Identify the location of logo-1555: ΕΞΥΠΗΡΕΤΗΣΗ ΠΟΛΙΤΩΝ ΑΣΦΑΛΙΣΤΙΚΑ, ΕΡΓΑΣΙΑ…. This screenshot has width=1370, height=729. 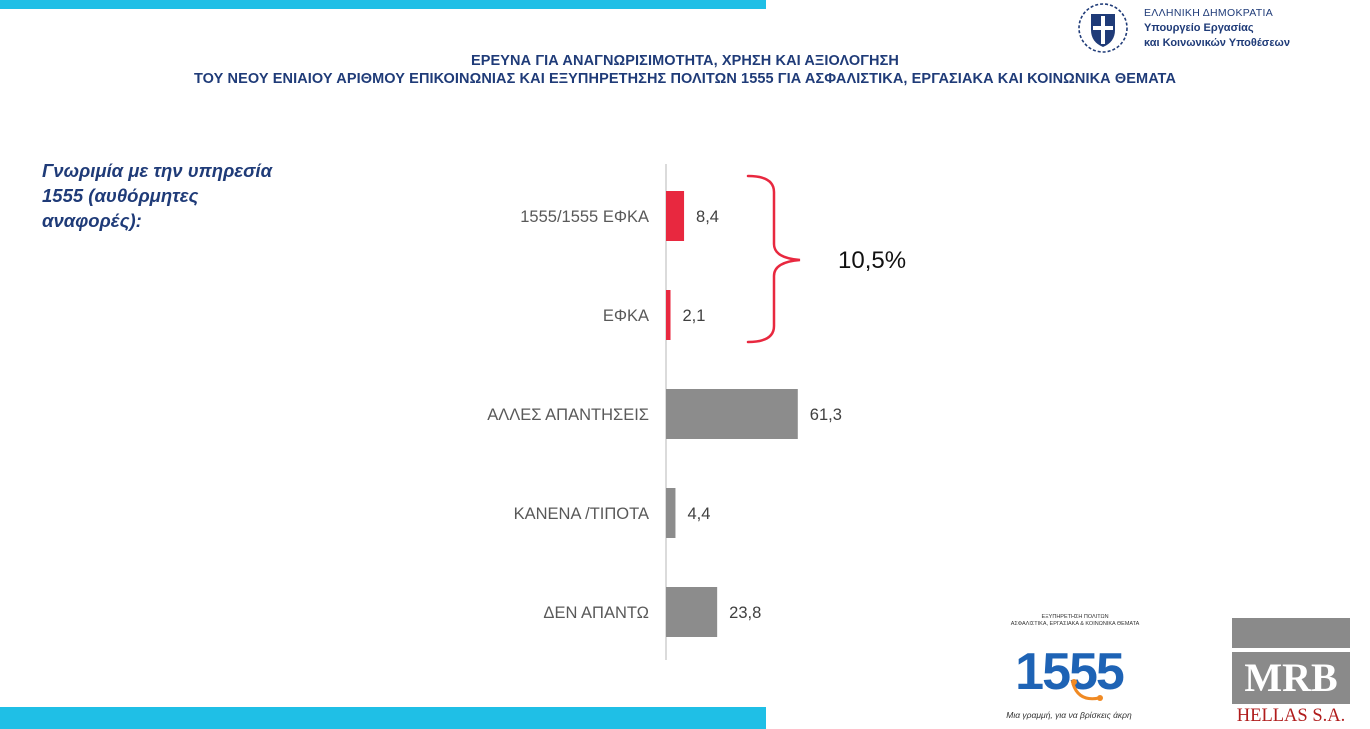
(1075, 669).